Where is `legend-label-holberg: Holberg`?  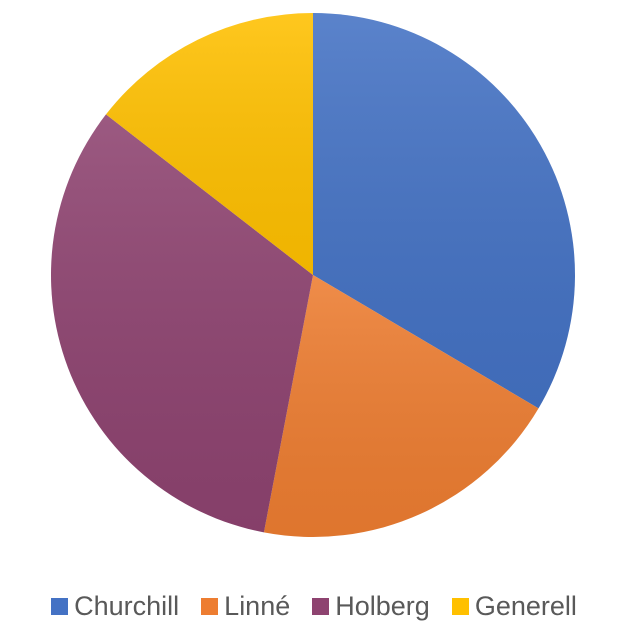
legend-label-holberg: Holberg is located at coordinates (382, 605).